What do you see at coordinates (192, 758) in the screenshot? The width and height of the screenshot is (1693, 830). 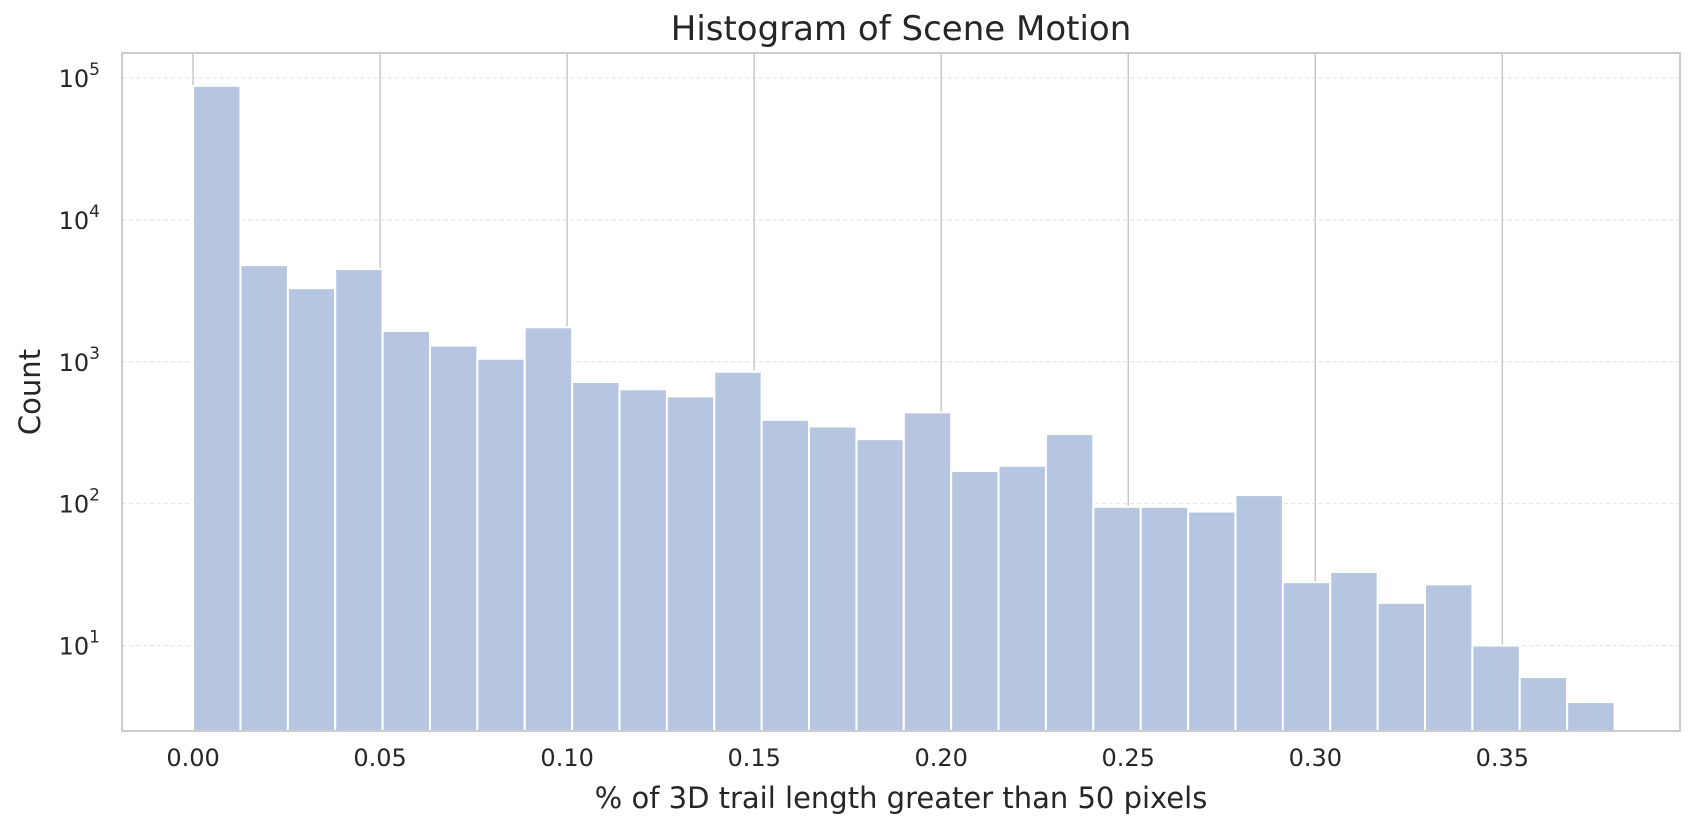 I see `x-tick-label-0: 0.00` at bounding box center [192, 758].